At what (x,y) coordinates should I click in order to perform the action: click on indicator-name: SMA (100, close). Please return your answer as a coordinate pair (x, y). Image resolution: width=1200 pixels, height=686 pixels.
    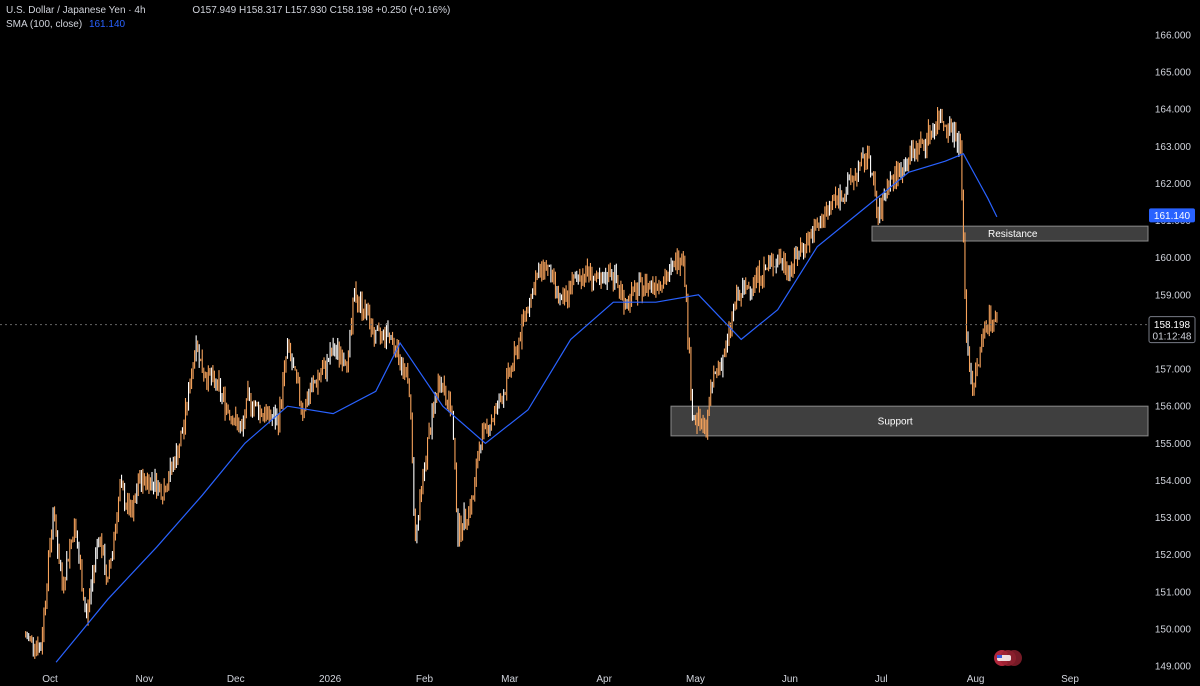
    Looking at the image, I should click on (44, 24).